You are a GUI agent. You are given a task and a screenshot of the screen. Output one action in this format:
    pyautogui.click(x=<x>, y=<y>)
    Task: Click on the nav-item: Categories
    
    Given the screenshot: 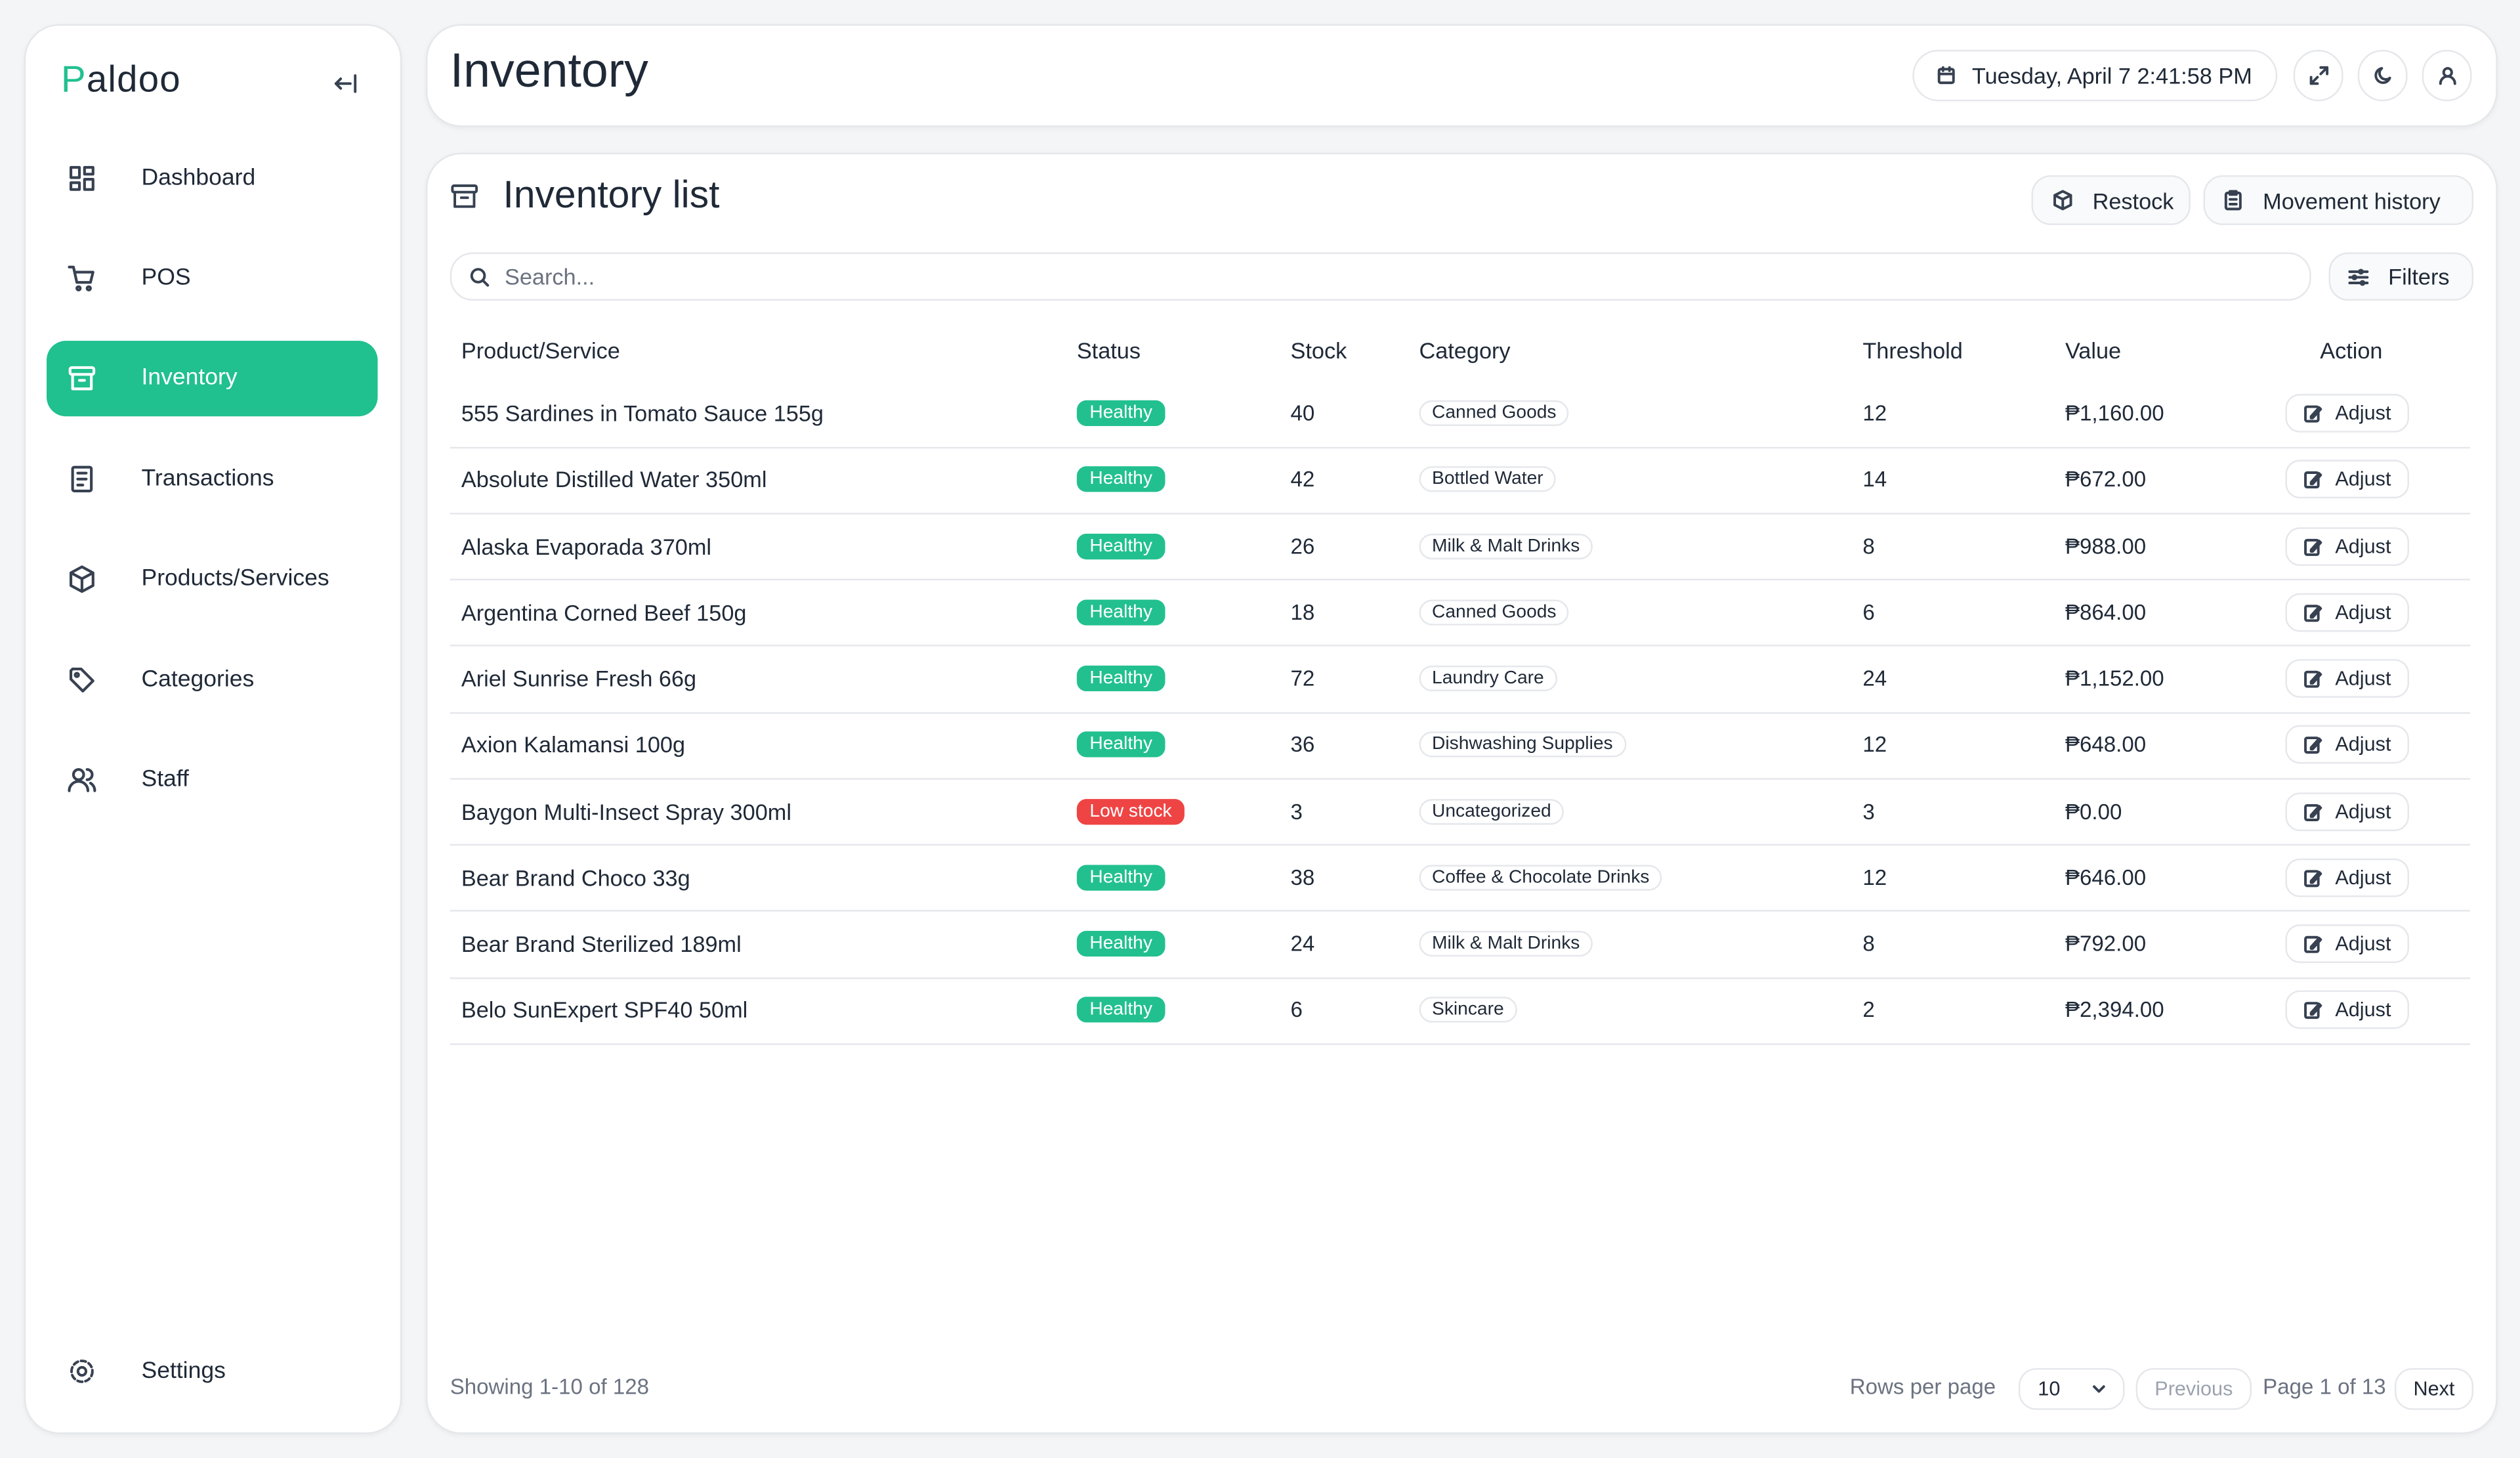 What is the action you would take?
    pyautogui.click(x=212, y=679)
    